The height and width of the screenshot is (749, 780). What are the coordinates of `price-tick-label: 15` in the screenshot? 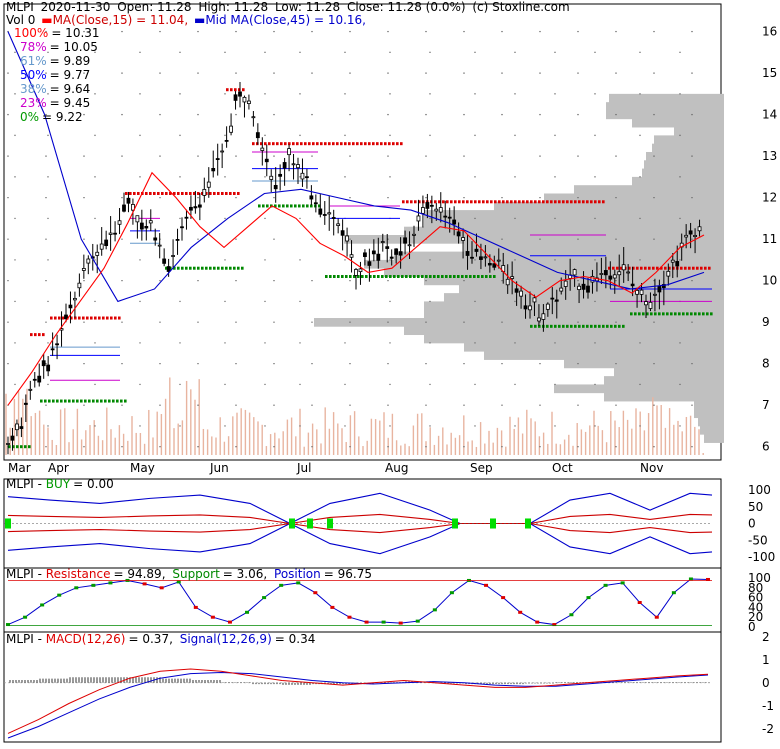 It's located at (769, 73).